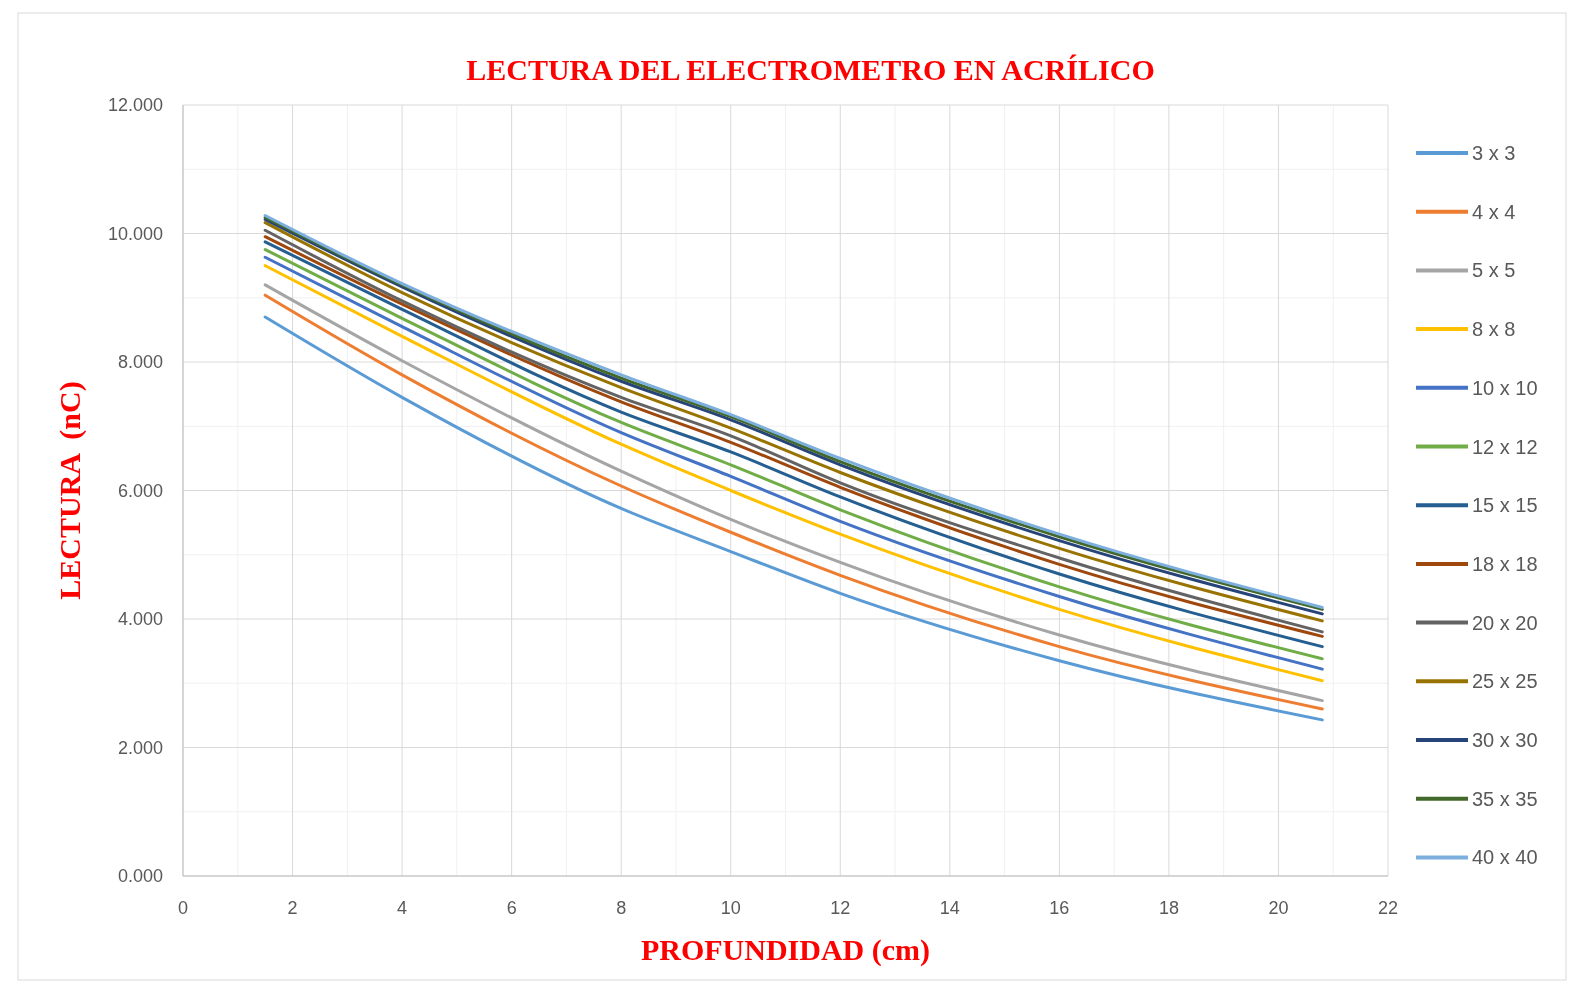 The width and height of the screenshot is (1577, 992). I want to click on legend-label: 4 x 4, so click(1494, 211).